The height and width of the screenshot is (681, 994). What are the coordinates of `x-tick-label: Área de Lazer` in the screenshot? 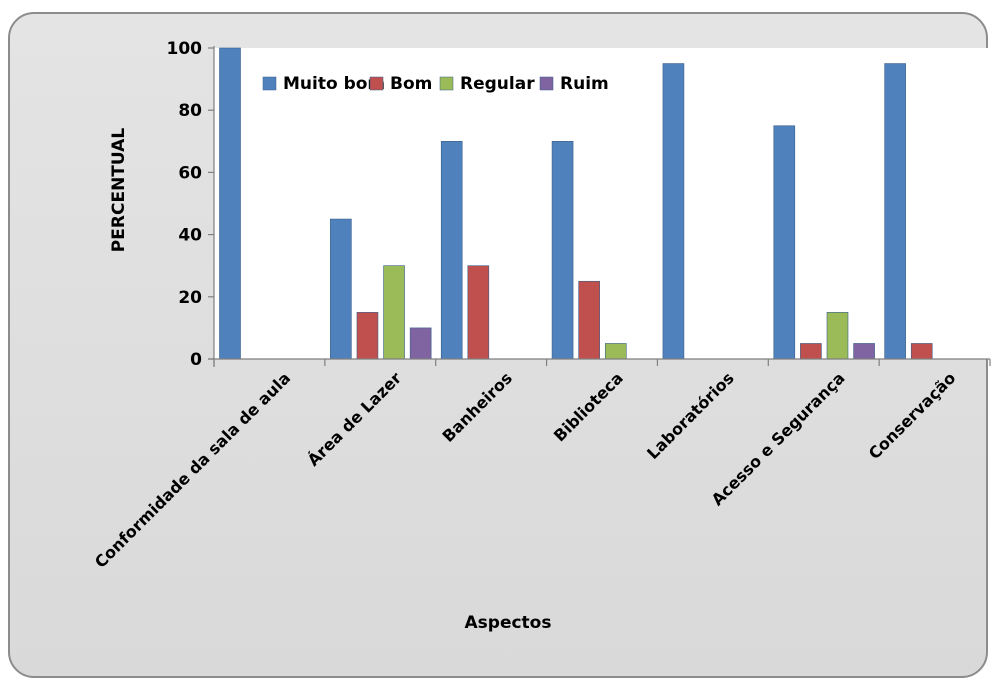 It's located at (354, 418).